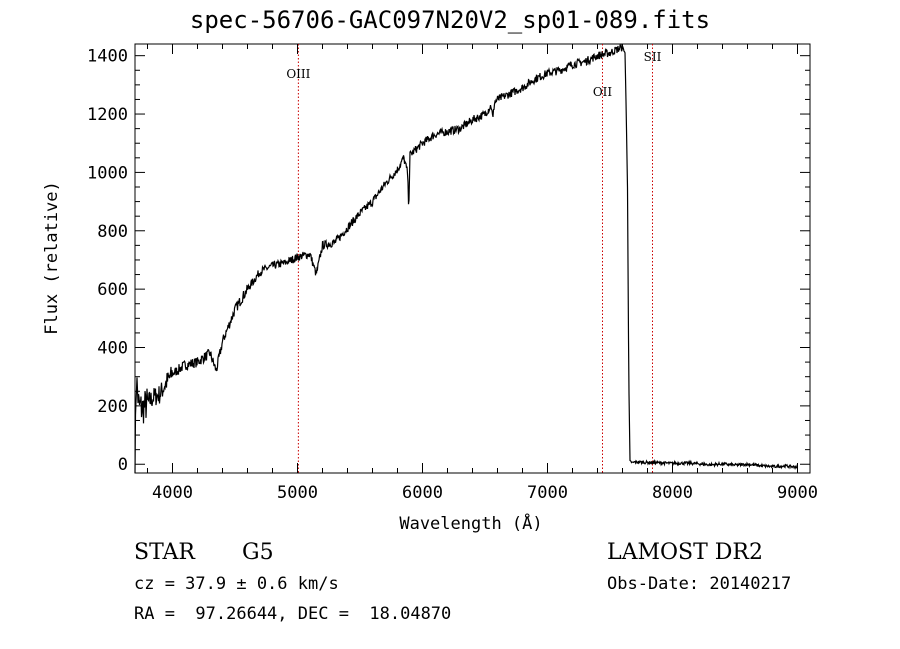 Image resolution: width=900 pixels, height=649 pixels. Describe the element at coordinates (107, 57) in the screenshot. I see `y-tick-label: 1400` at that location.